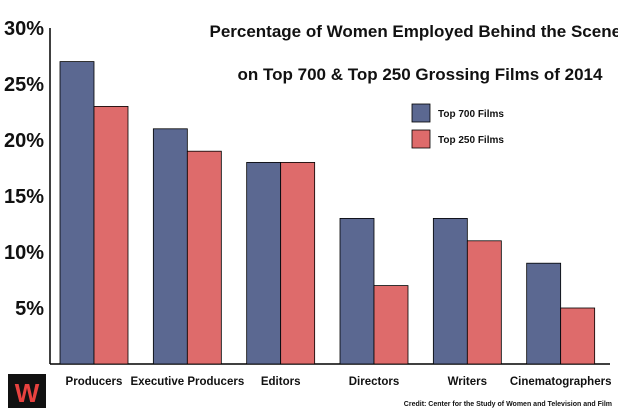  What do you see at coordinates (471, 114) in the screenshot?
I see `legend-label-top-700: Top 700 Films` at bounding box center [471, 114].